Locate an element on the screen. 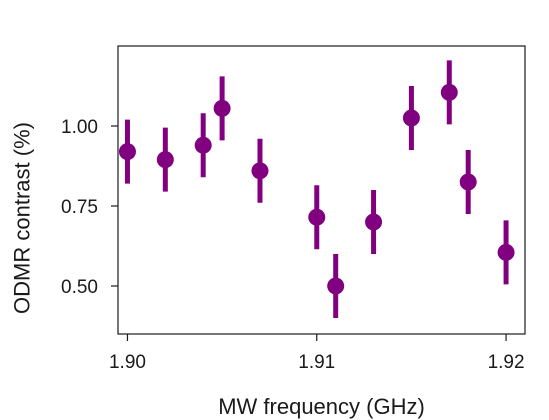  x-tick-label: 1.91 is located at coordinates (316, 362).